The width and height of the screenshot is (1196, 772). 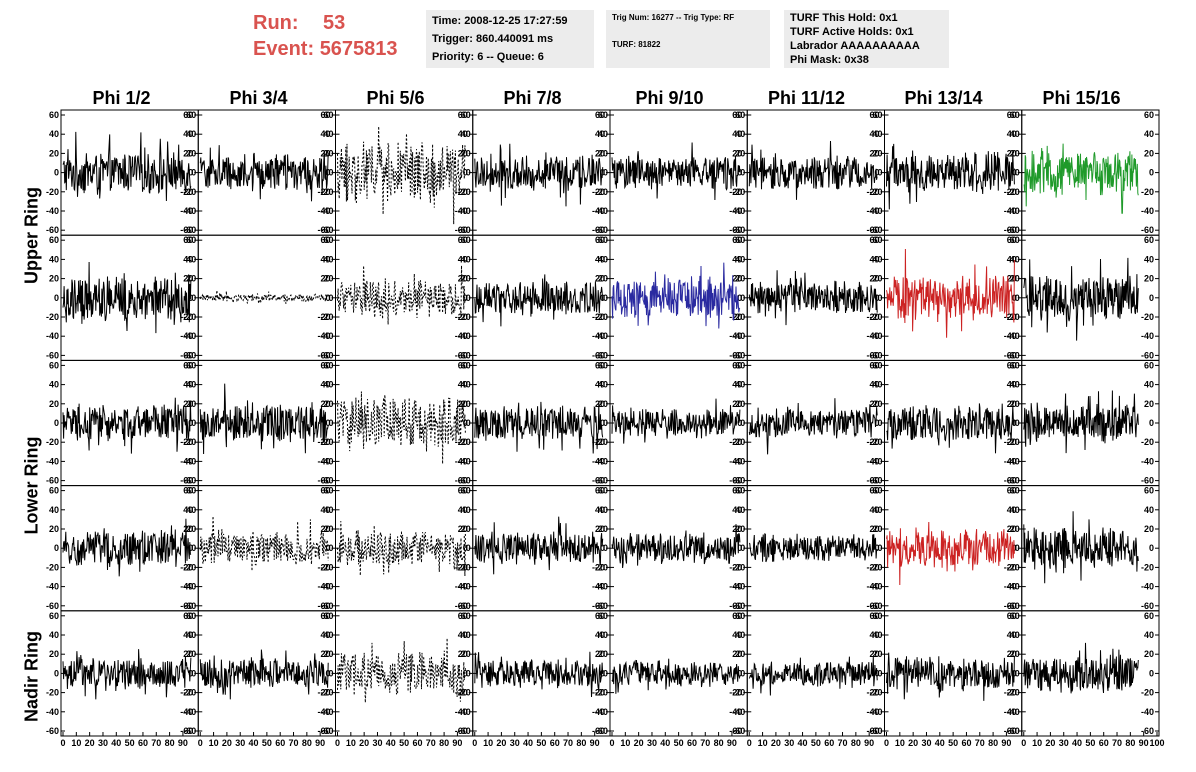 What do you see at coordinates (541, 743) in the screenshot?
I see `x-tick-label: 50` at bounding box center [541, 743].